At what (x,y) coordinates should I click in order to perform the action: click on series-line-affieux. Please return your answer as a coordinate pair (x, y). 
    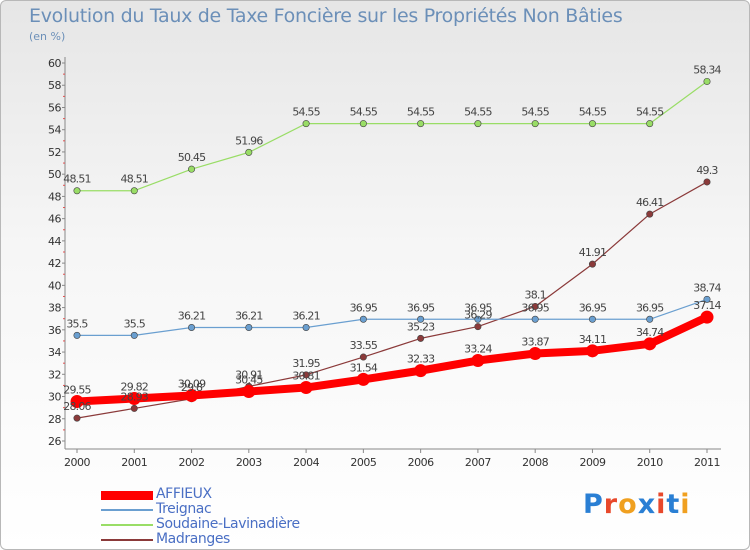
    Looking at the image, I should click on (392, 359).